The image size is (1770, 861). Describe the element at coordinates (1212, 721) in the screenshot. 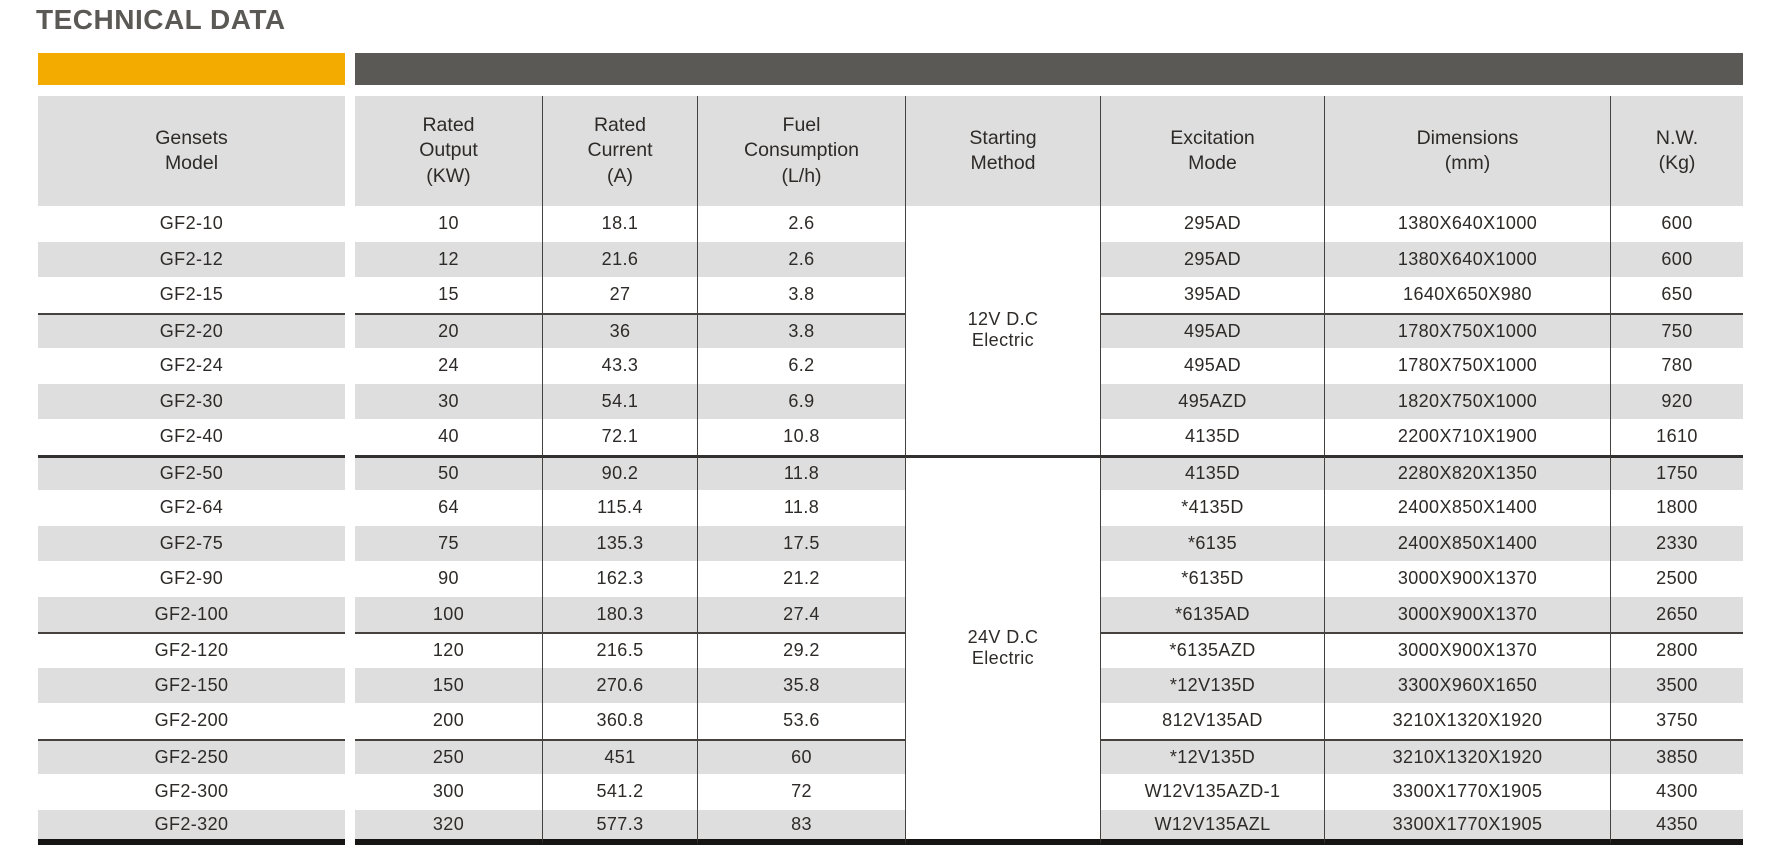

I see `cell-excitation: 812V135AD` at that location.